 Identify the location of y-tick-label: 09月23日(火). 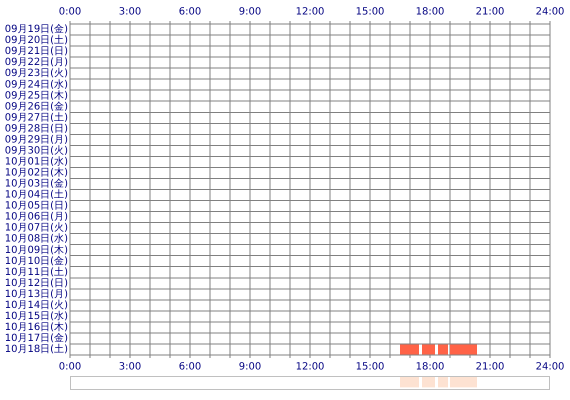
(36, 73).